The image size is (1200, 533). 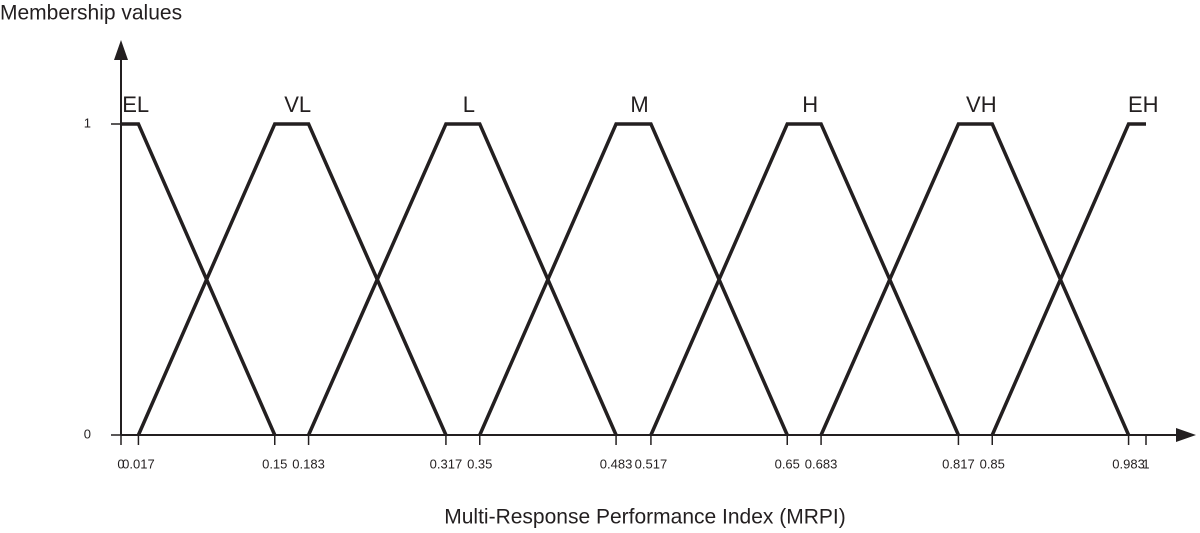 I want to click on y-axis-label: Membership values, so click(x=91, y=13).